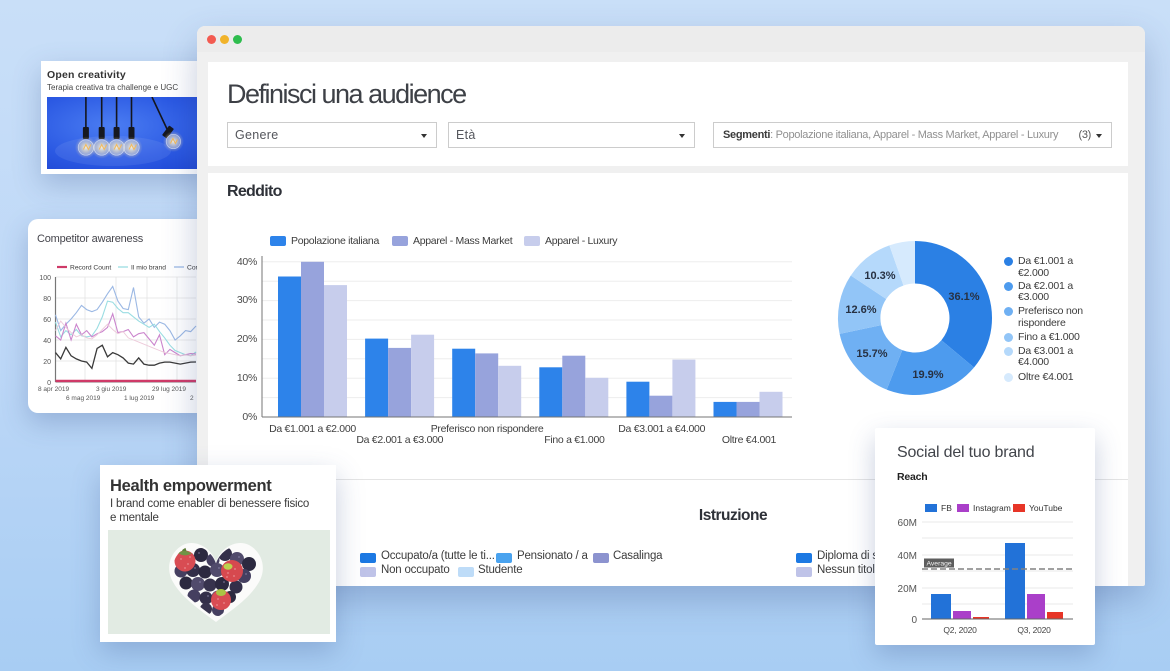 This screenshot has height=671, width=1170. I want to click on svg-text: Q3, 2020, so click(1034, 630).